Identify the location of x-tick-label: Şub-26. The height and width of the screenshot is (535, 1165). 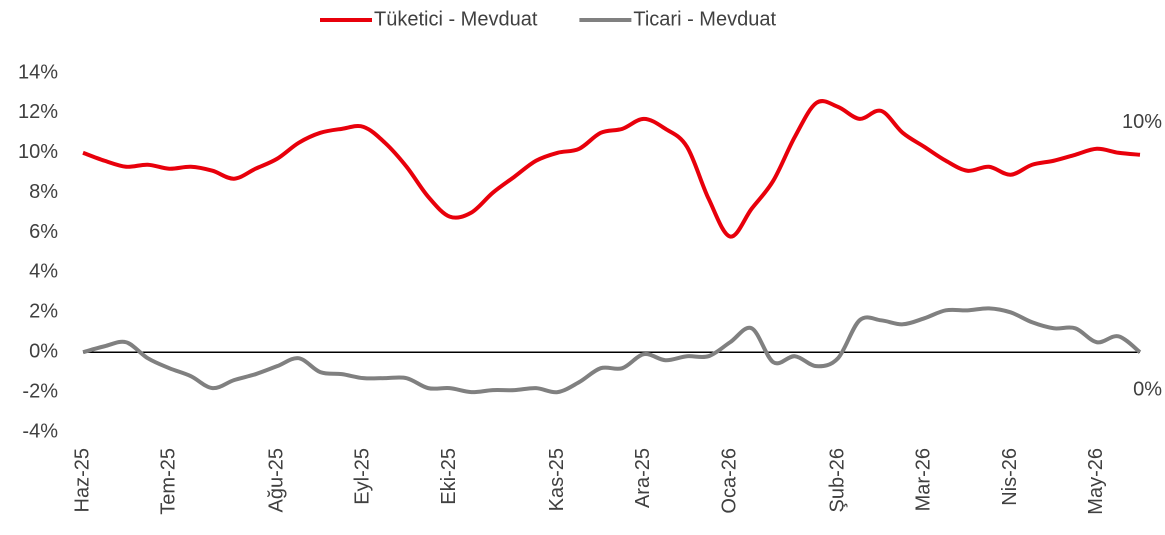
(837, 480).